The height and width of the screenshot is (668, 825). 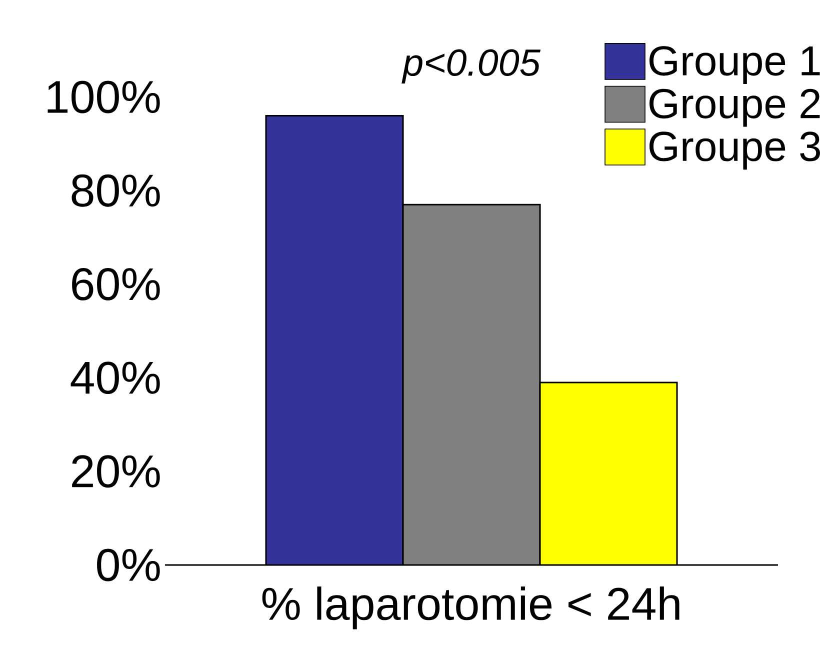 I want to click on x-tick-label: % laparotomie < 24h, so click(x=471, y=608).